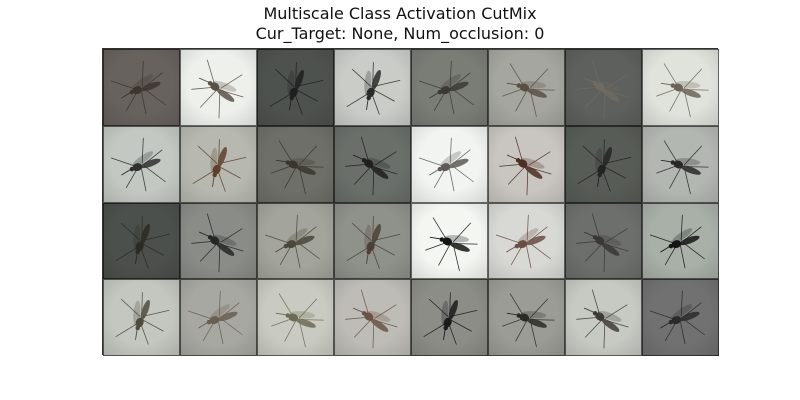  Describe the element at coordinates (400, 13) in the screenshot. I see `figure-title: Multiscale Class Activation CutMix` at that location.